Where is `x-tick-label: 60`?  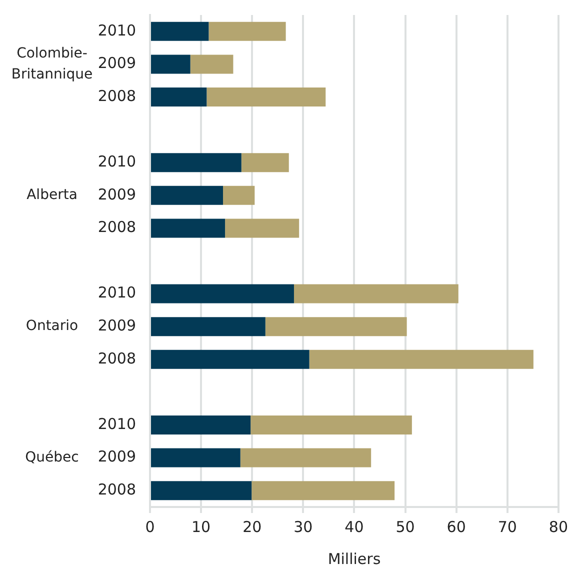 x-tick-label: 60 is located at coordinates (456, 527).